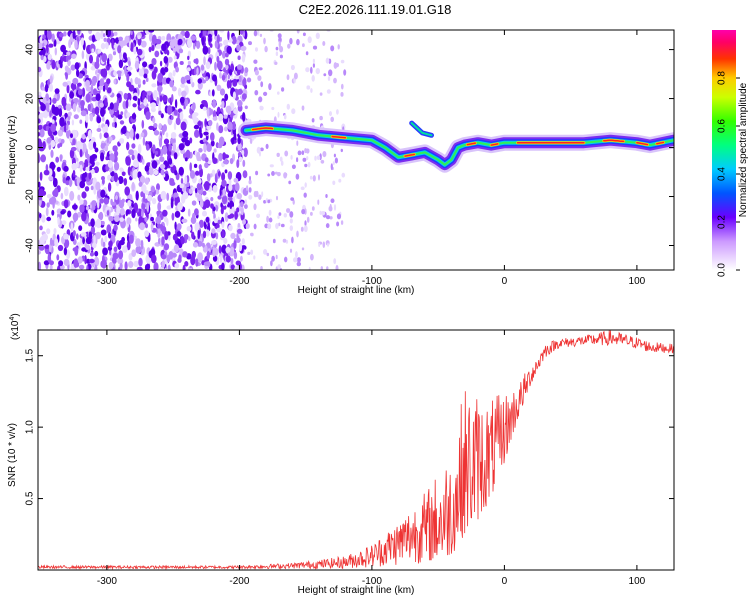  Describe the element at coordinates (410, 155) in the screenshot. I see `signal-peak` at that location.